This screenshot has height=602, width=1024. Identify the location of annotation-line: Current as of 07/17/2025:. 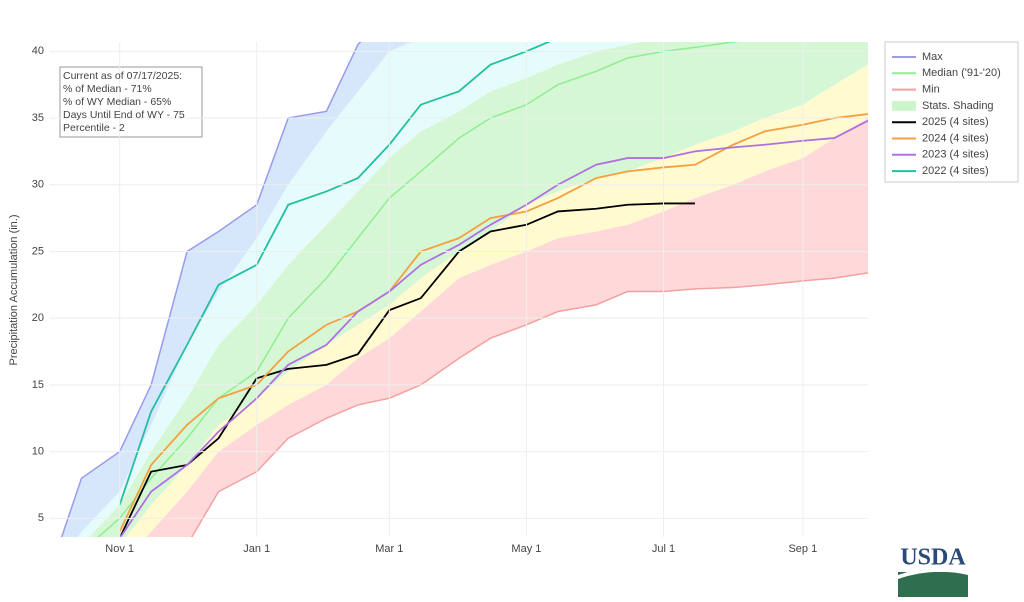
(122, 76).